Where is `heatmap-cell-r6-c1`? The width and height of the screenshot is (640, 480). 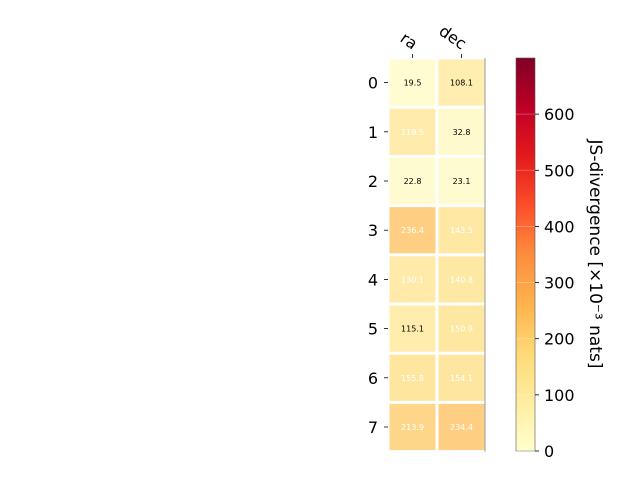
heatmap-cell-r6-c1 is located at coordinates (461, 377).